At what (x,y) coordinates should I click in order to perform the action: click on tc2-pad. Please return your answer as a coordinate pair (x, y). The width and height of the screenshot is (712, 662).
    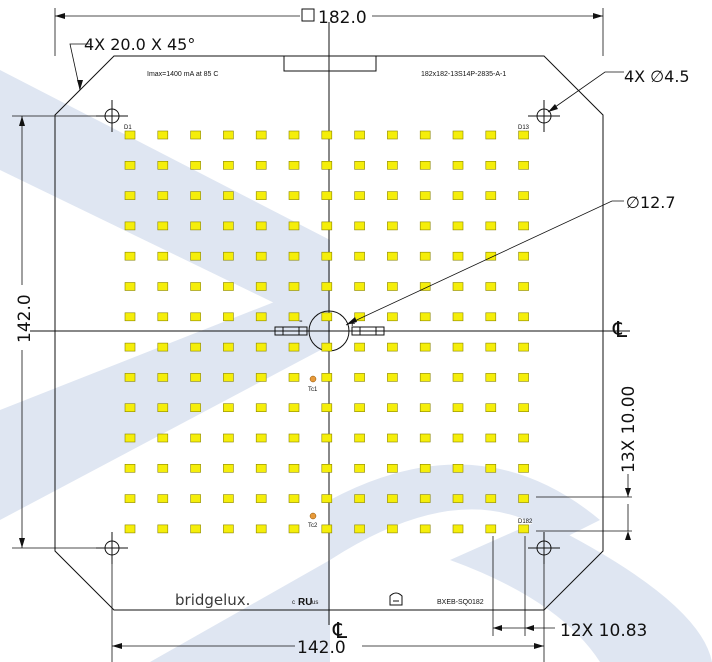
    Looking at the image, I should click on (313, 516).